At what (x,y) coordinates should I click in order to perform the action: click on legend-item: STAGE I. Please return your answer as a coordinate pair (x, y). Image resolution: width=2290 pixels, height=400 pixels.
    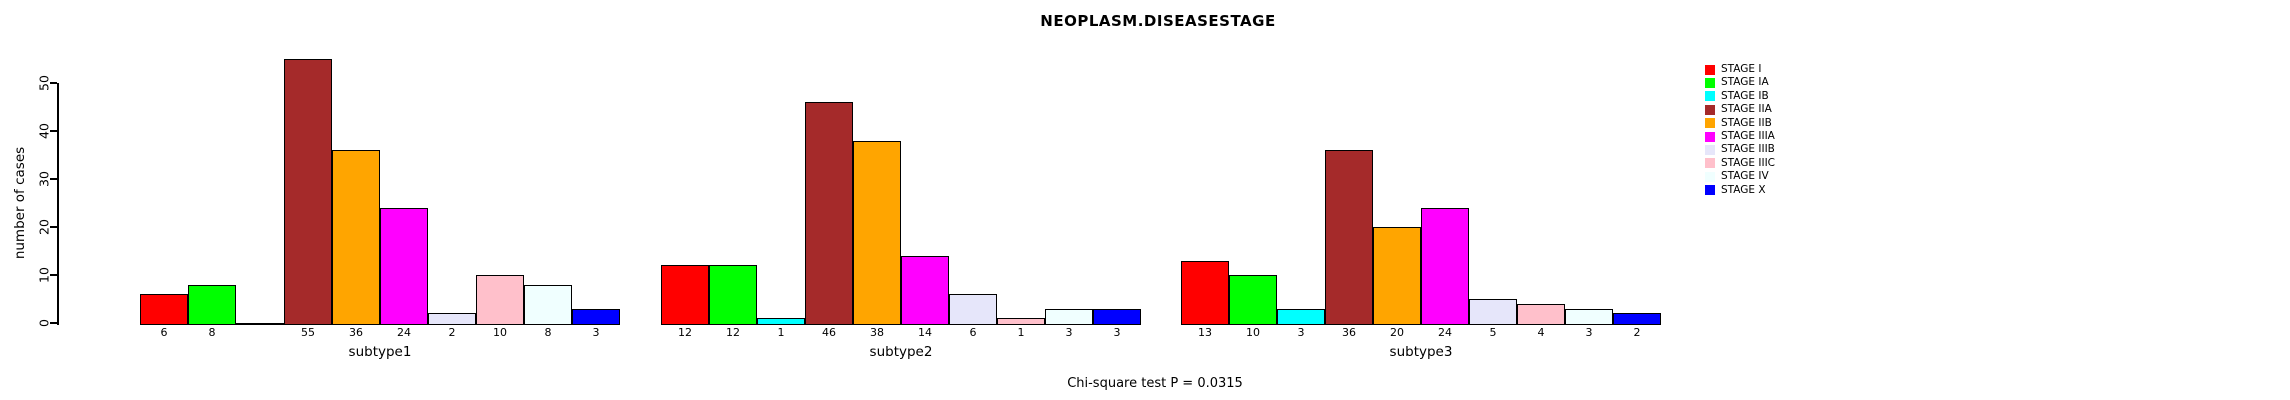
    Looking at the image, I should click on (1733, 69).